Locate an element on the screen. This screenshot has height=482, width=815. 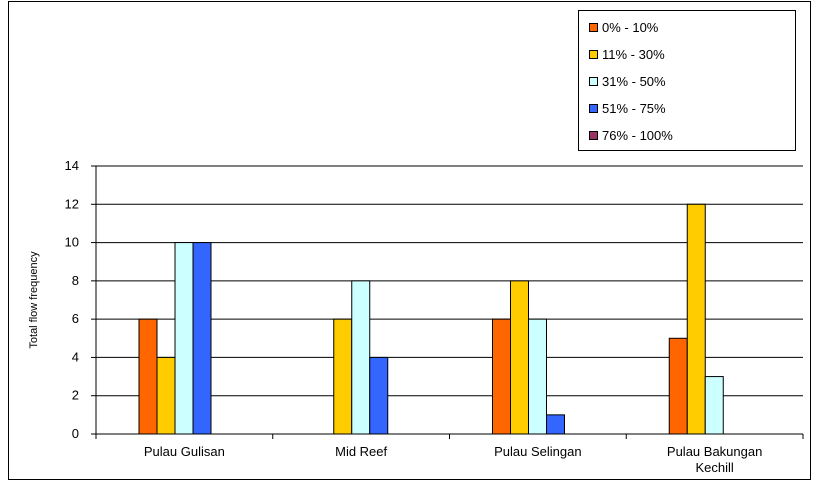
legend-item: 76% - 100% is located at coordinates (631, 135).